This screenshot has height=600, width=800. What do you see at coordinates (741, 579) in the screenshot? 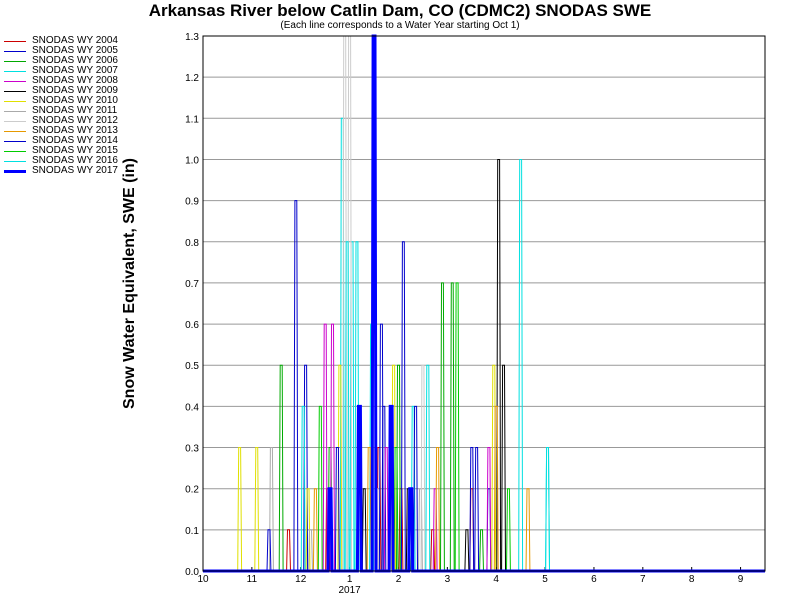
I see `x-tick-label: 9` at bounding box center [741, 579].